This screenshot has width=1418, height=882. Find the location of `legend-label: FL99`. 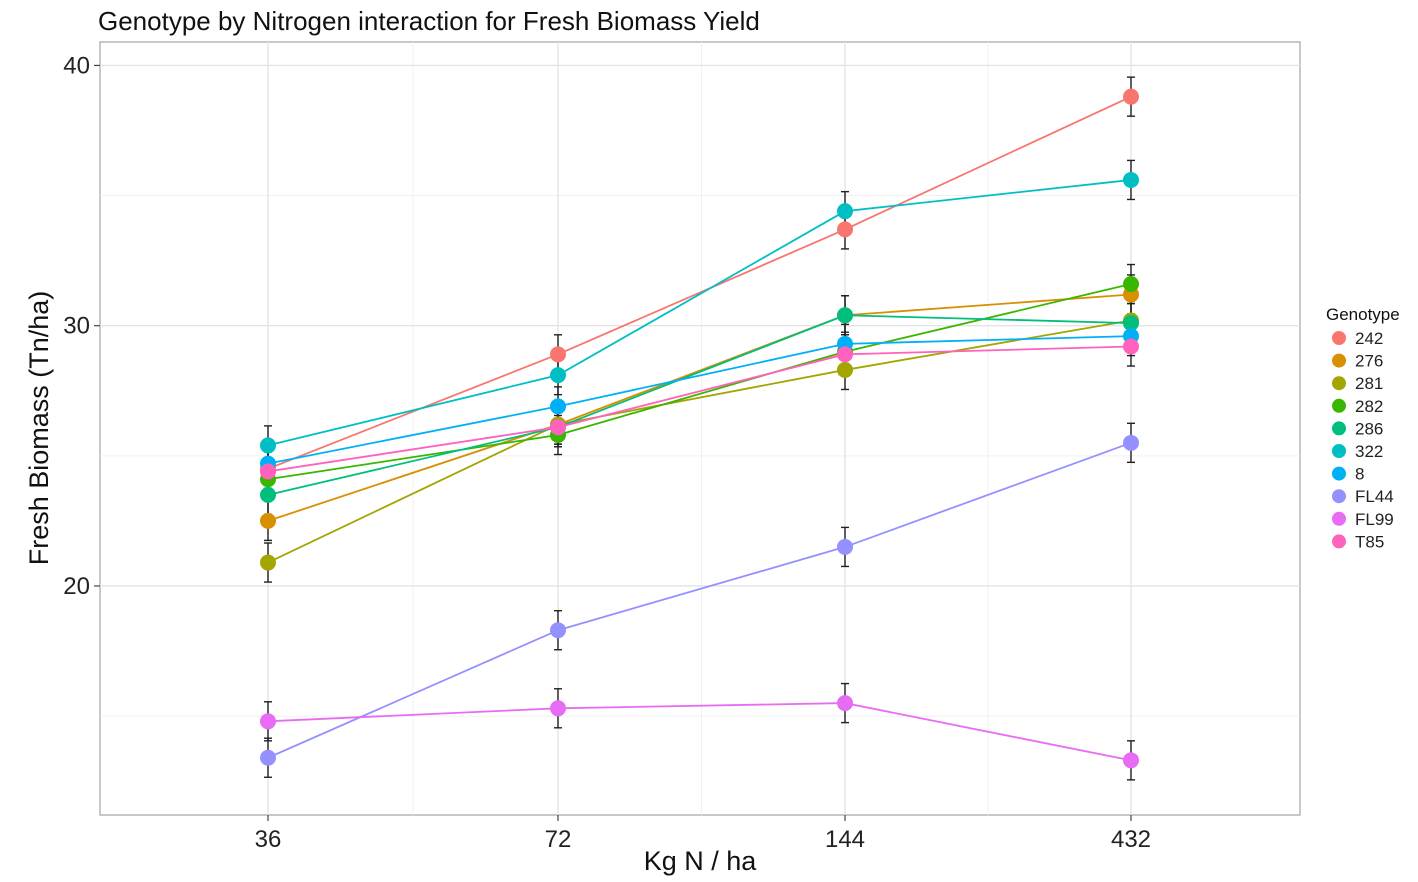

legend-label: FL99 is located at coordinates (1374, 519).